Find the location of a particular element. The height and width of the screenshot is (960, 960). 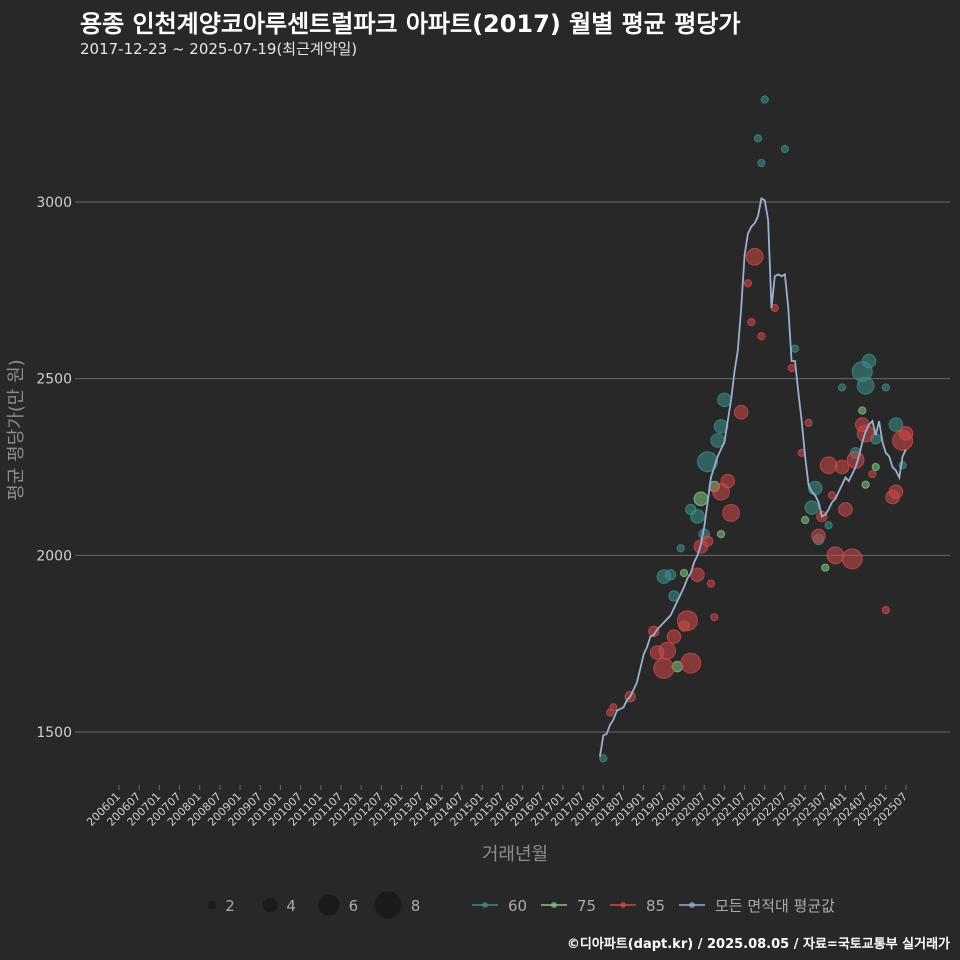

legend: 2 4 6 8 60 75 85 모든 면적대 평균값 is located at coordinates (521, 905).